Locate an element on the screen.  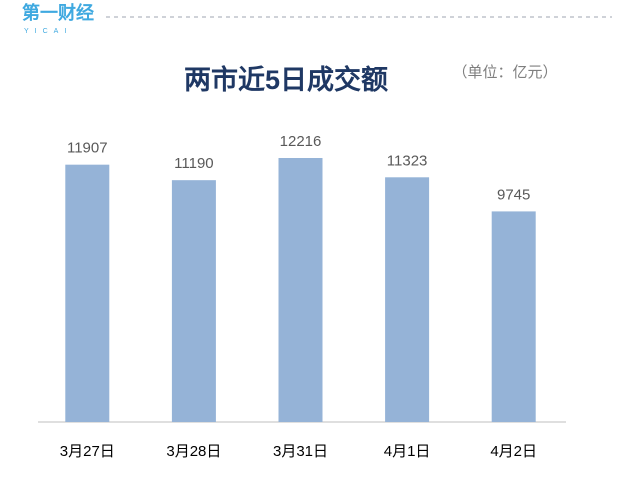
data-label: 11907 is located at coordinates (87, 148).